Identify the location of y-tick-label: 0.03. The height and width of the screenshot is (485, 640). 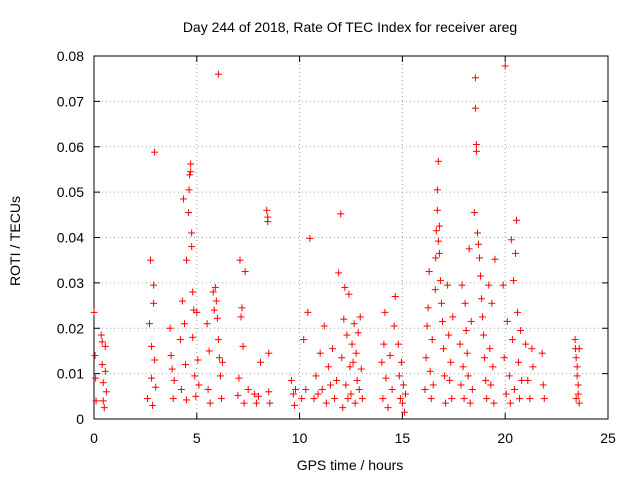
(70, 283).